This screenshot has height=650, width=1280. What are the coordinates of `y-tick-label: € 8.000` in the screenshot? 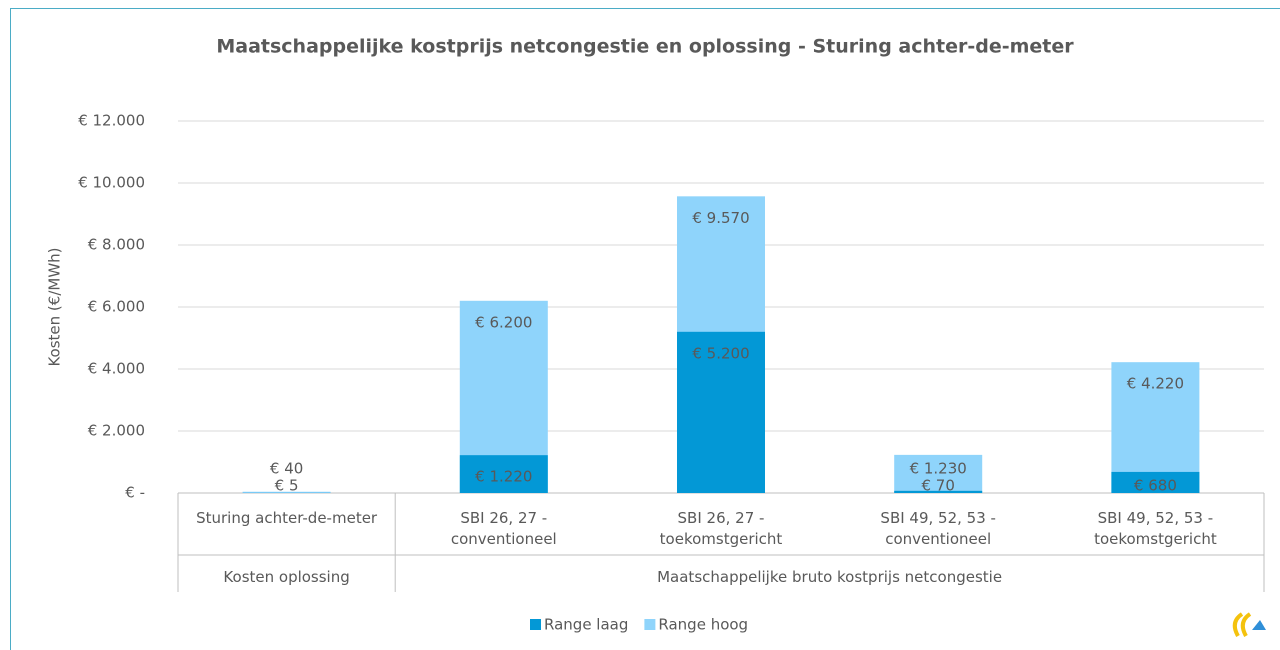 It's located at (116, 245).